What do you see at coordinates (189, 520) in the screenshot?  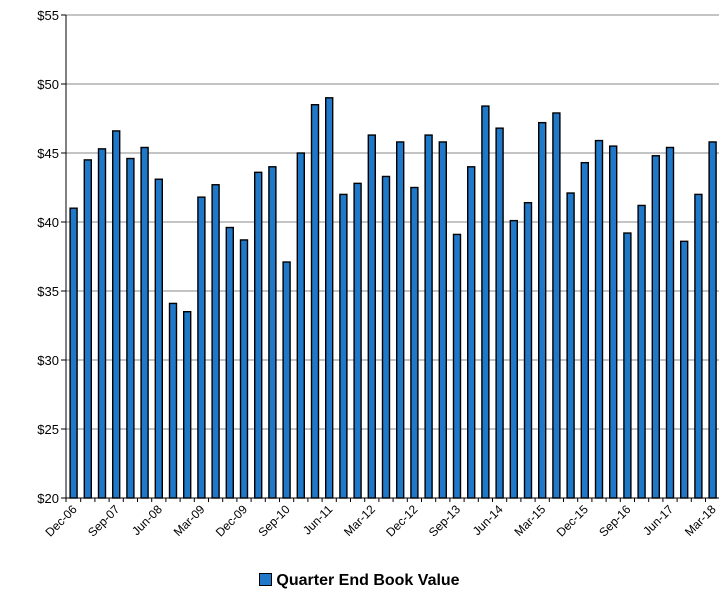 I see `x-tick-label: Mar-09` at bounding box center [189, 520].